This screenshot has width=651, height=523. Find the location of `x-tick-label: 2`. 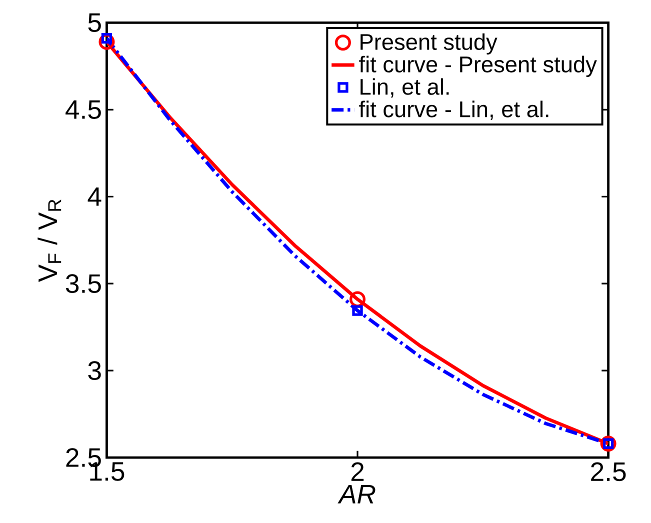

x-tick-label: 2 is located at coordinates (357, 471).